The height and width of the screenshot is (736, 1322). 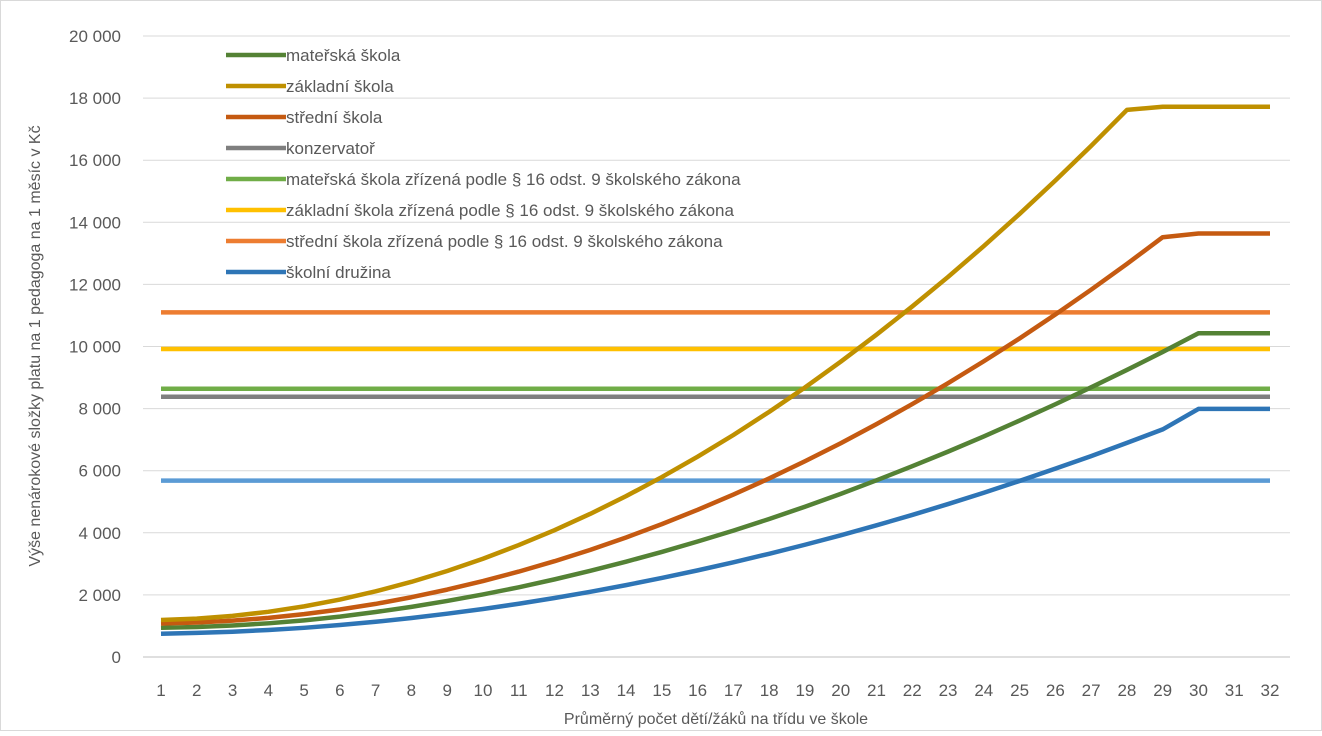 I want to click on x-tick-label: 15, so click(x=661, y=690).